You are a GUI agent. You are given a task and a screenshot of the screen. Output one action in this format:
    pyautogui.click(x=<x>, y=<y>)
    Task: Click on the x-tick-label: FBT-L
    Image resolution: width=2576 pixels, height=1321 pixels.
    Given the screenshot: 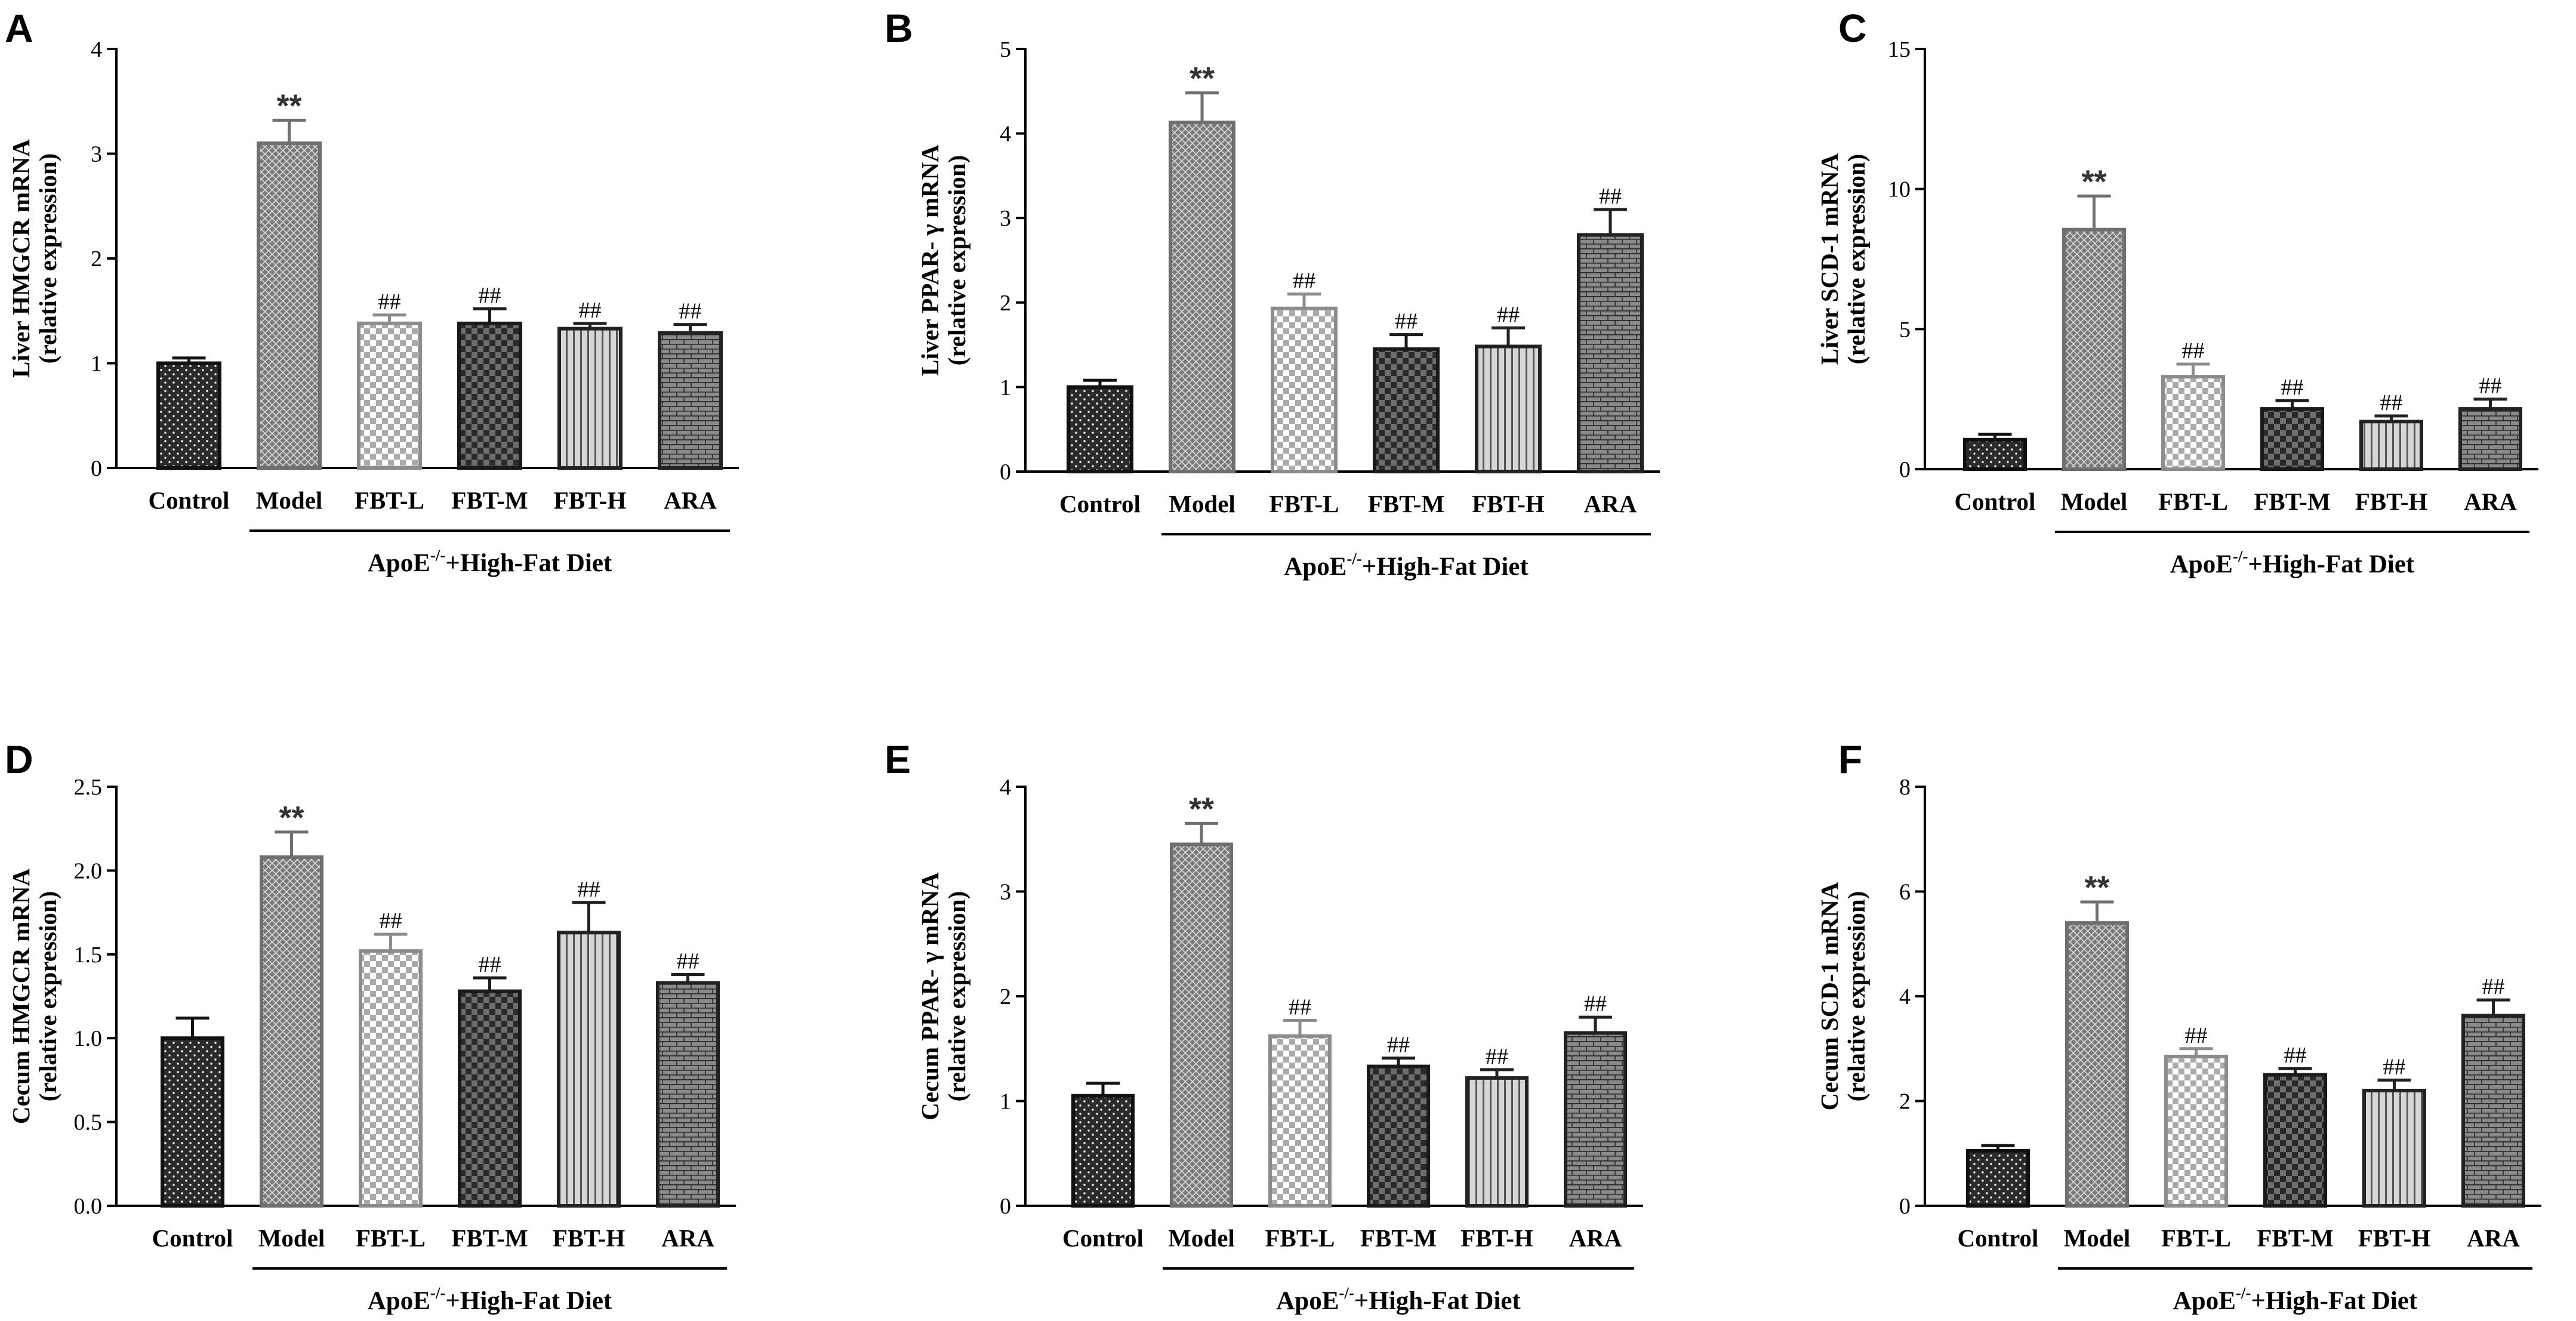 What is the action you would take?
    pyautogui.click(x=1300, y=1238)
    